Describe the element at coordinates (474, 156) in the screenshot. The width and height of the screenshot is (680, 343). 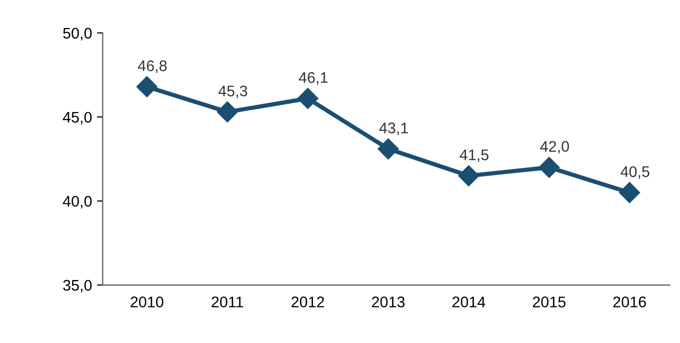
I see `data-label: 41,5` at that location.